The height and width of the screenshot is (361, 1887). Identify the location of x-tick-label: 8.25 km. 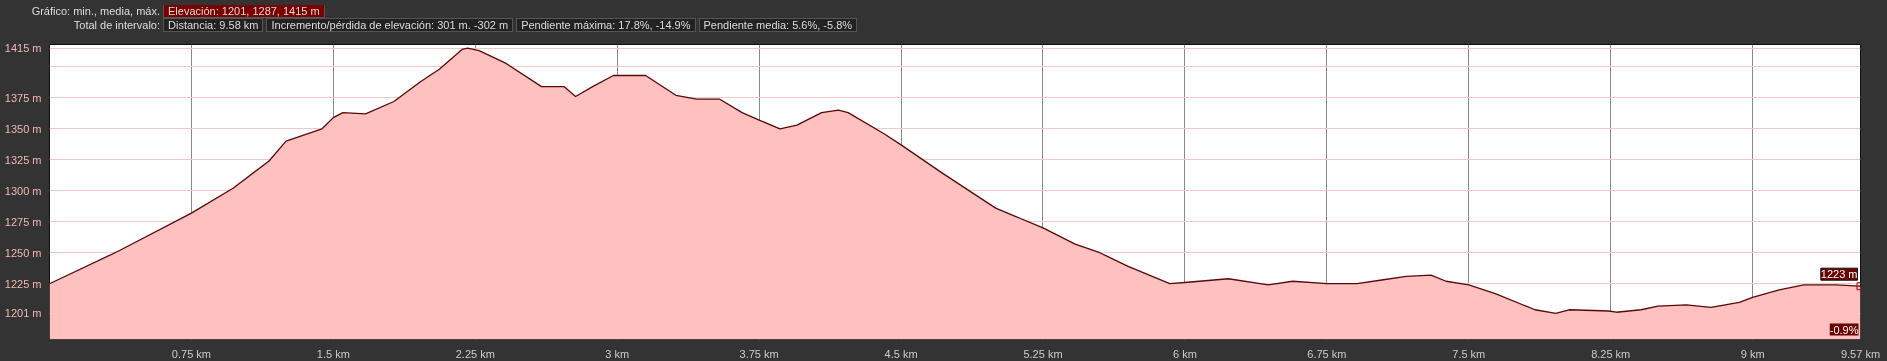
(1611, 353).